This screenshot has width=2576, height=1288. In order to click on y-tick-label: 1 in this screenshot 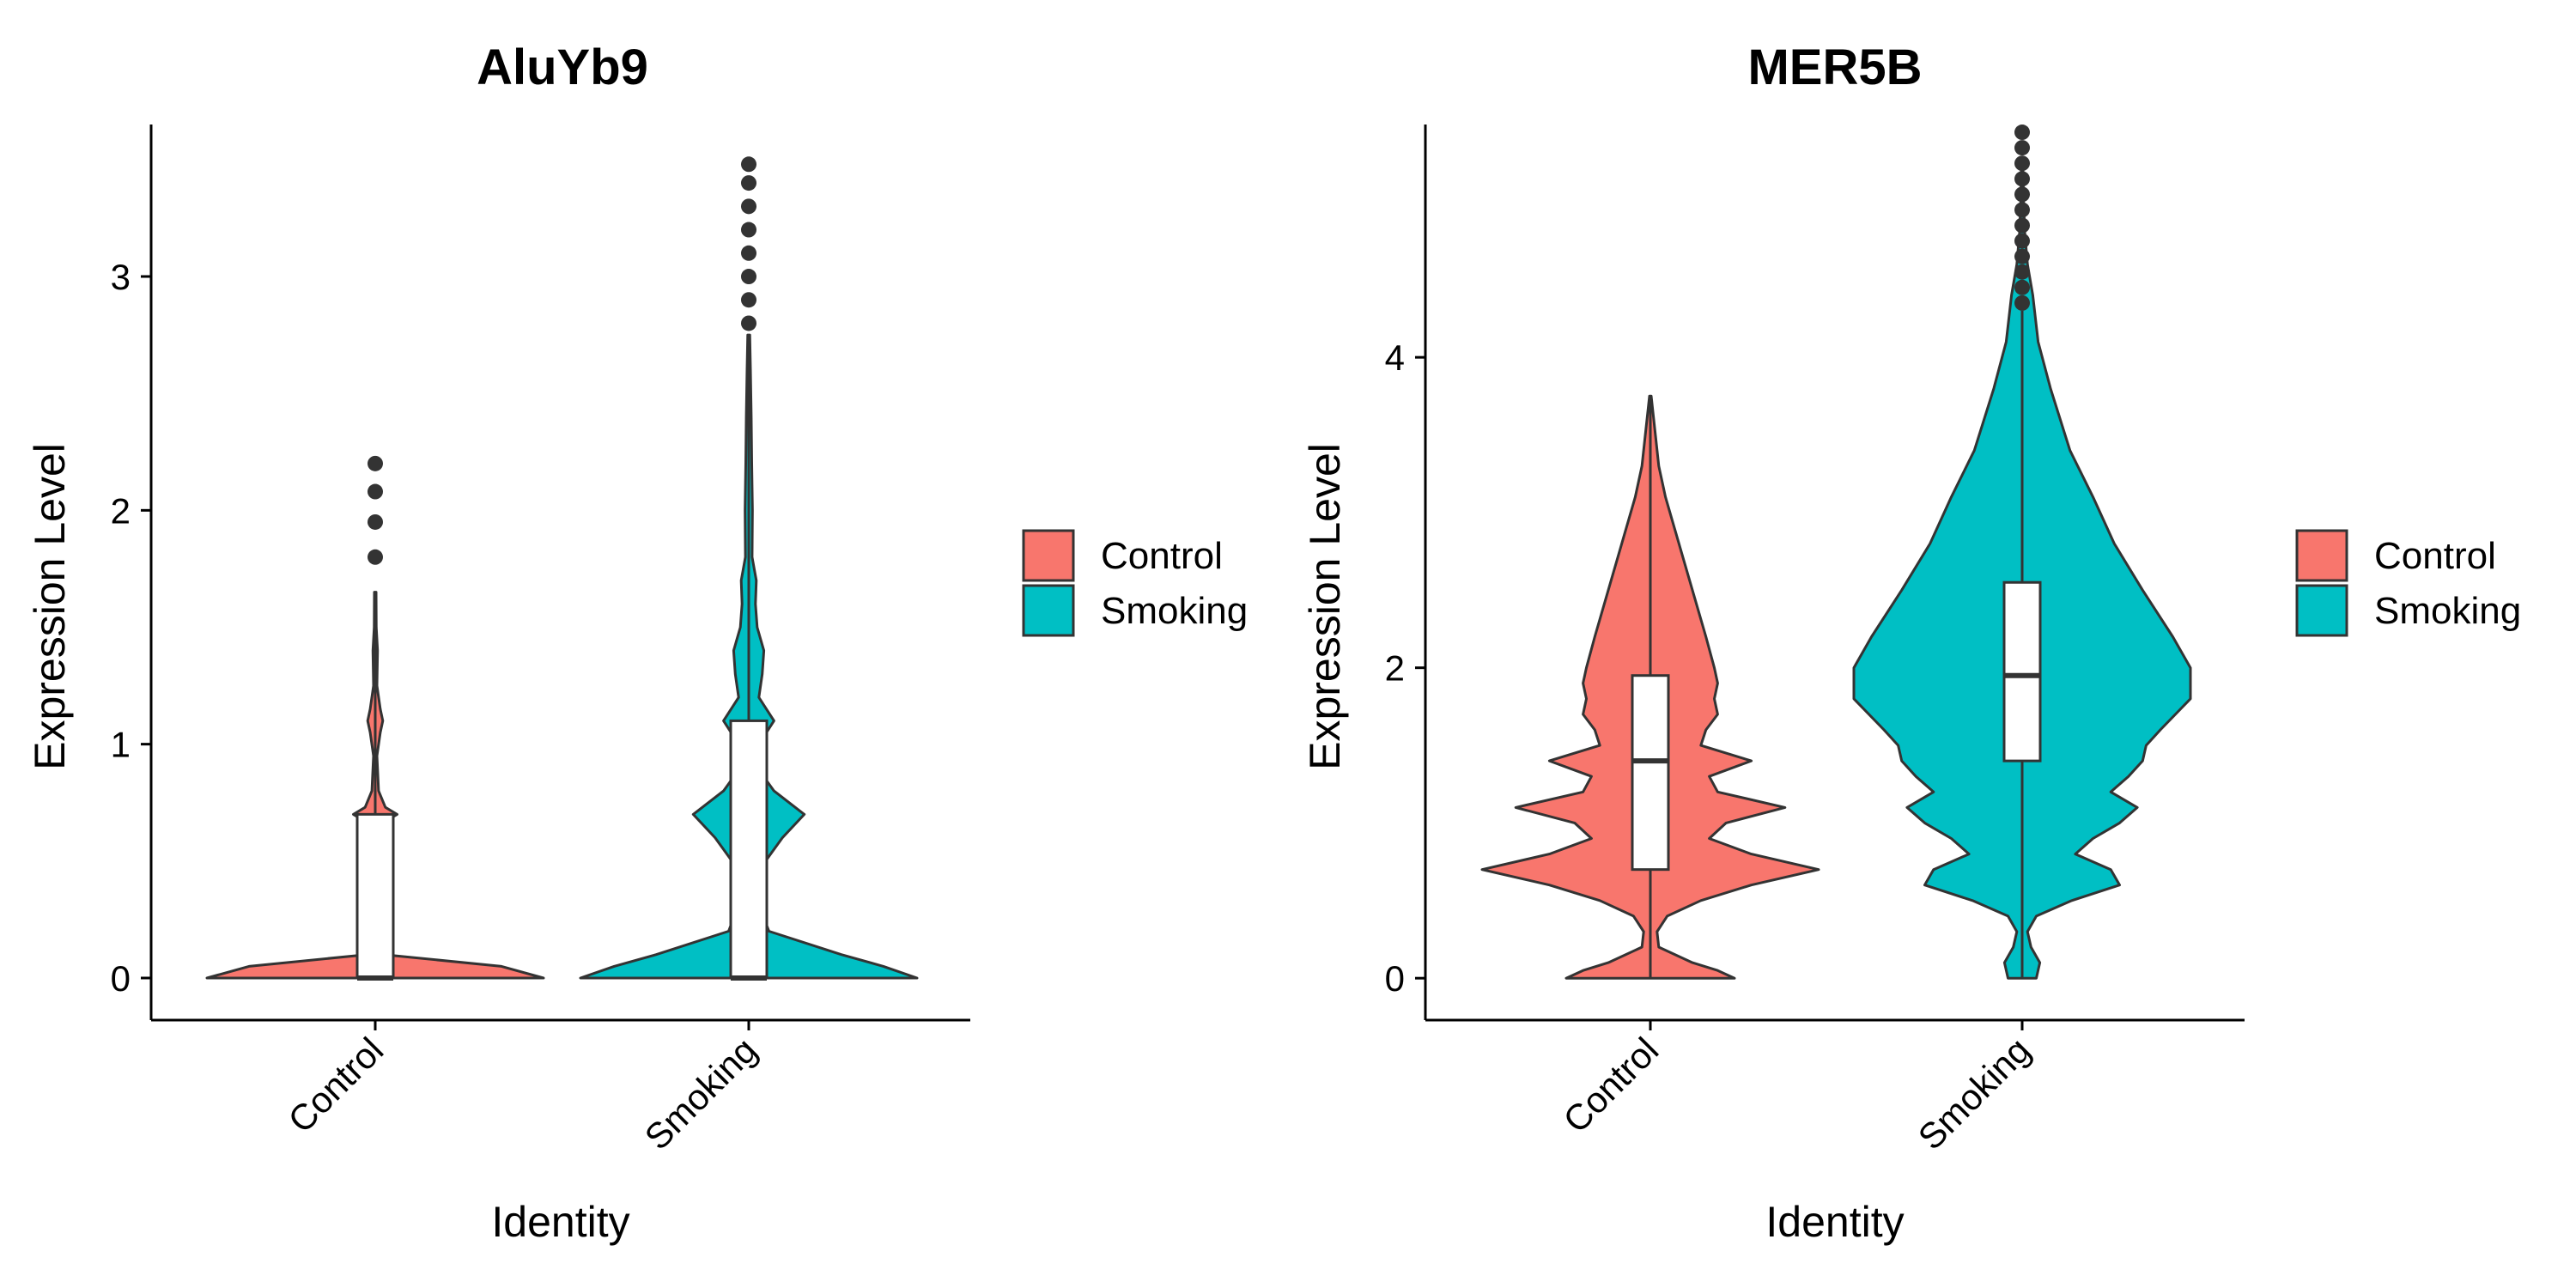, I will do `click(121, 745)`.